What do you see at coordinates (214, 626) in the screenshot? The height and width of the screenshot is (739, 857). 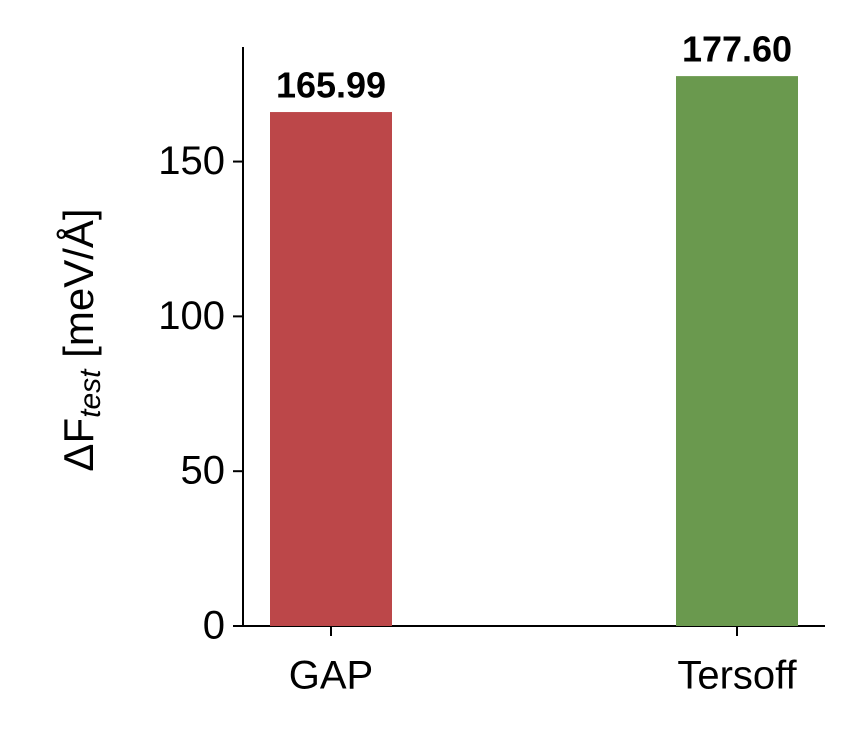 I see `y-tick-label: 0` at bounding box center [214, 626].